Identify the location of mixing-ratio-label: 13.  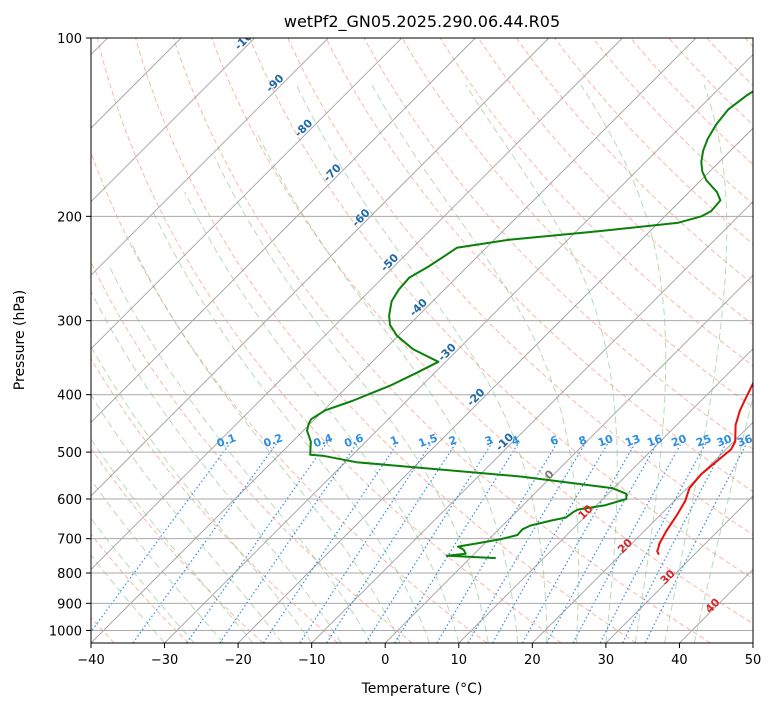
(632, 440).